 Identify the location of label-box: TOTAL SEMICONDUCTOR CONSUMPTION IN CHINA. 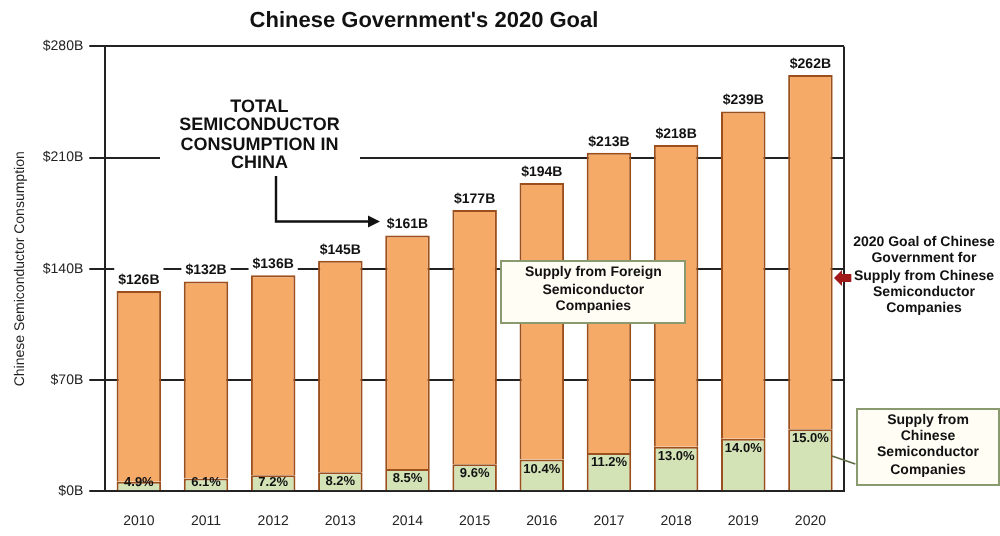
(259, 135).